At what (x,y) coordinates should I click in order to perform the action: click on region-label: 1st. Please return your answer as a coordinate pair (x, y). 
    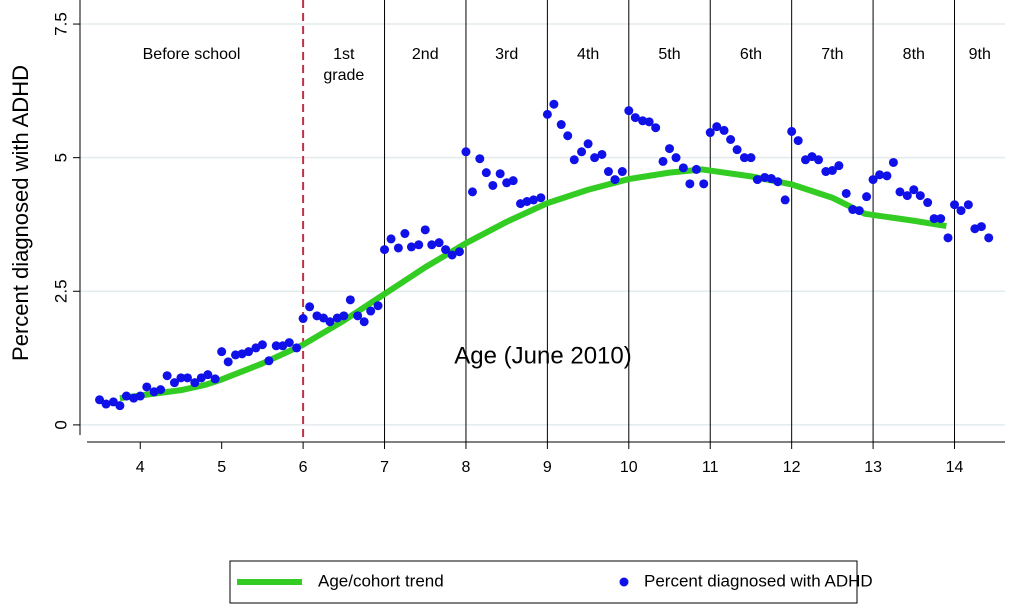
    Looking at the image, I should click on (344, 54).